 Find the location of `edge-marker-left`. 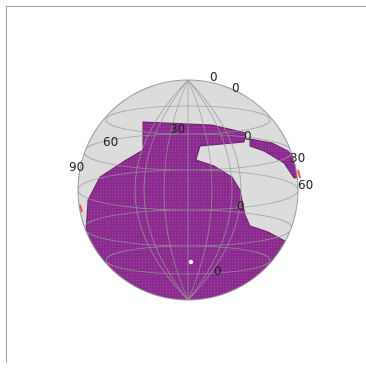

edge-marker-left is located at coordinates (81, 208).